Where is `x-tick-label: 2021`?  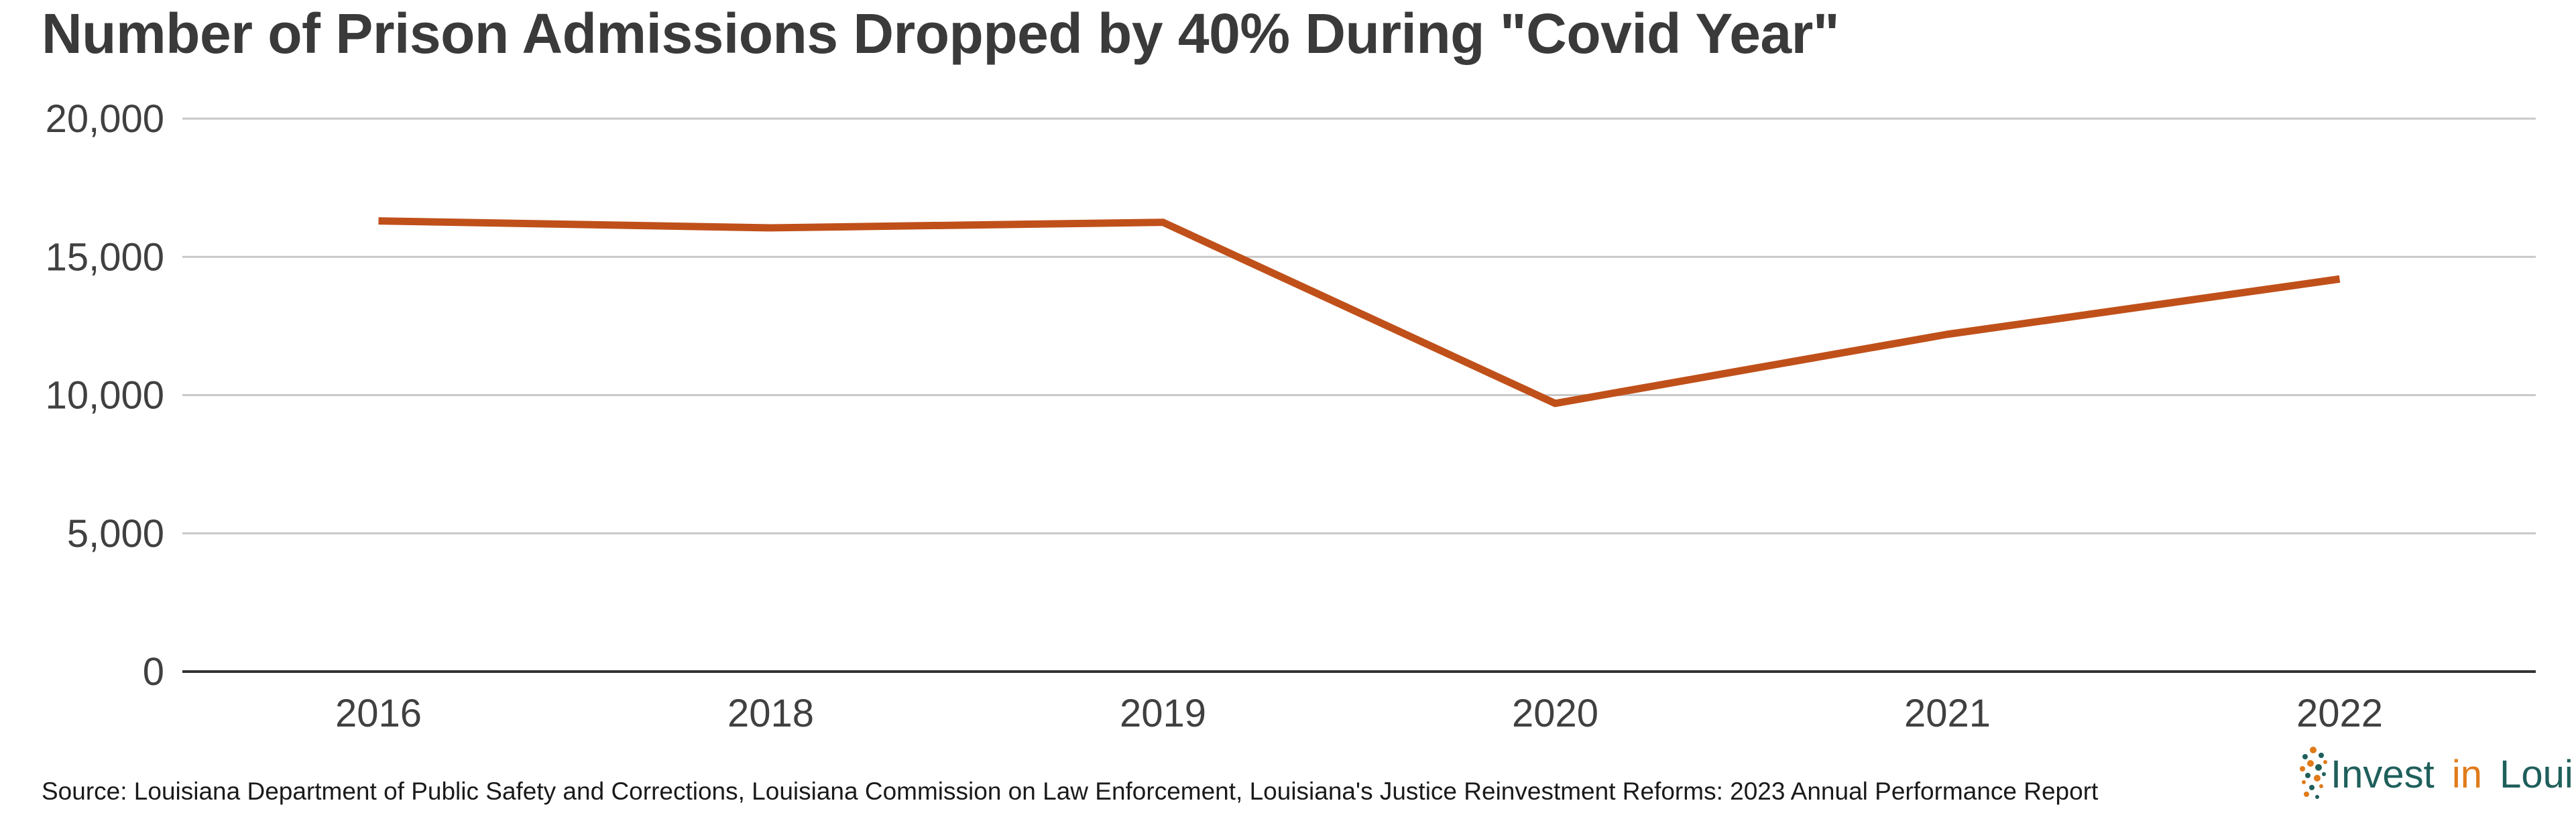 x-tick-label: 2021 is located at coordinates (1947, 713).